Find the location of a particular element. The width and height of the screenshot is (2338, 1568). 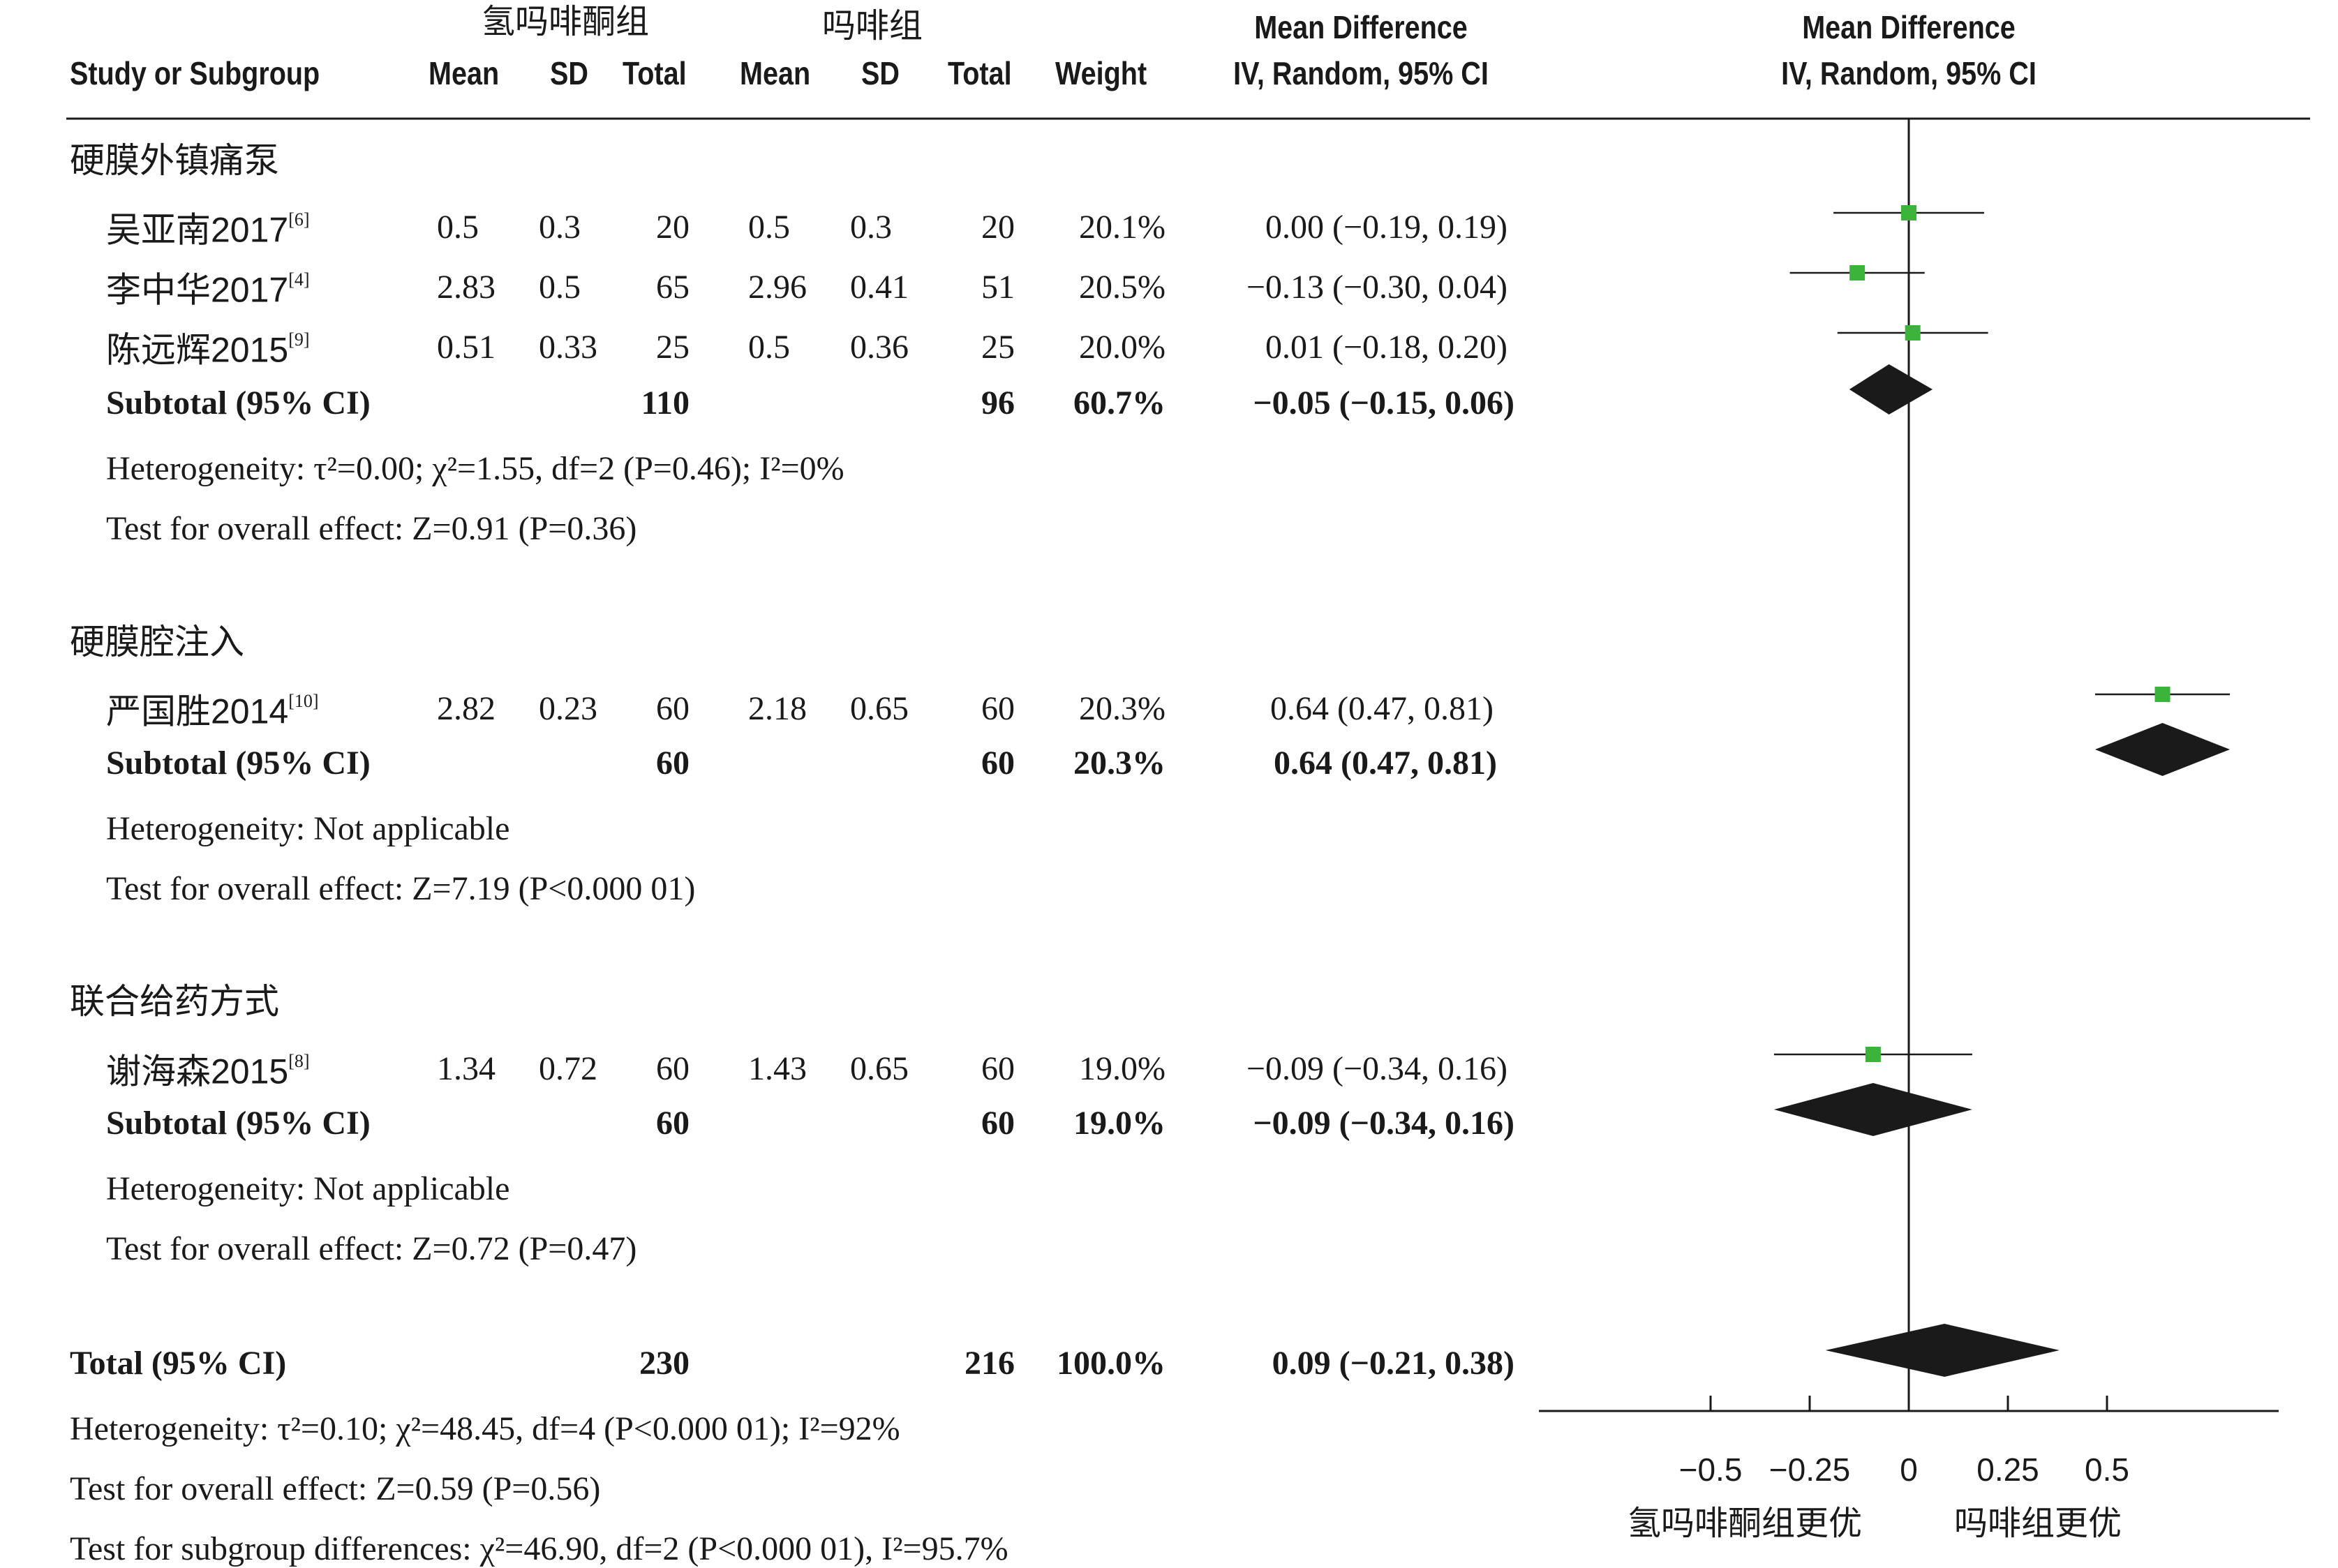

cell-n1: 20 is located at coordinates (673, 227).